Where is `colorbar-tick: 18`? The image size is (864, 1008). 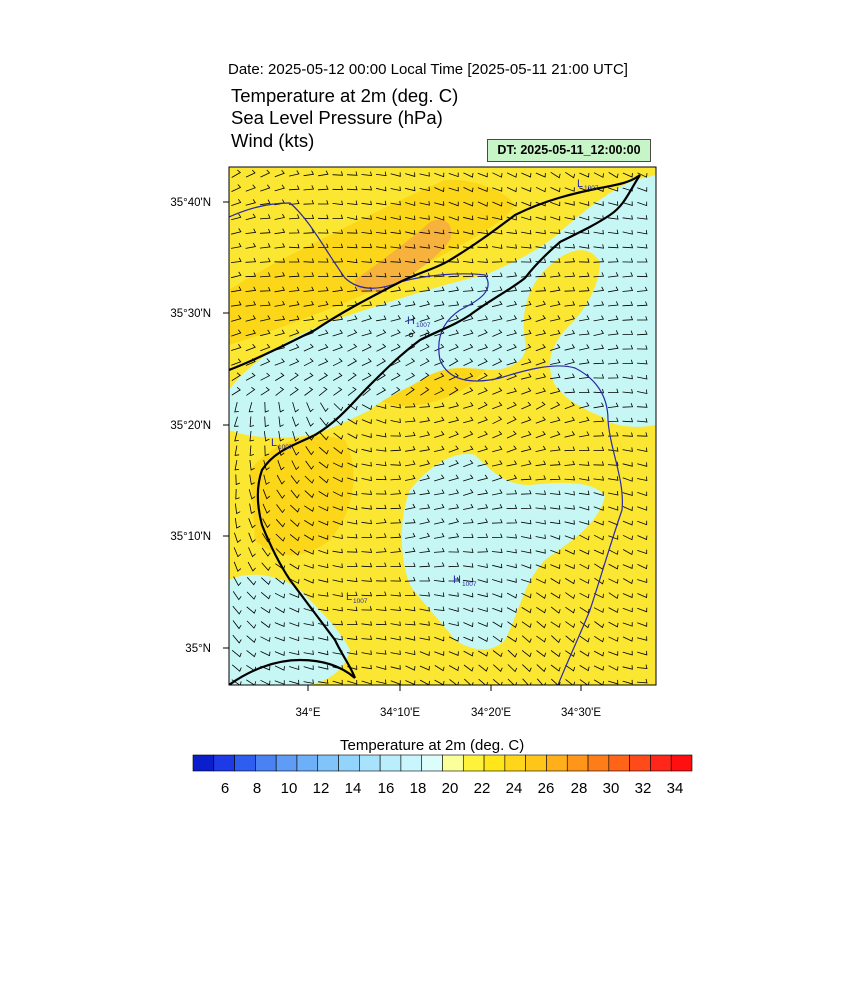
colorbar-tick: 18 is located at coordinates (418, 788).